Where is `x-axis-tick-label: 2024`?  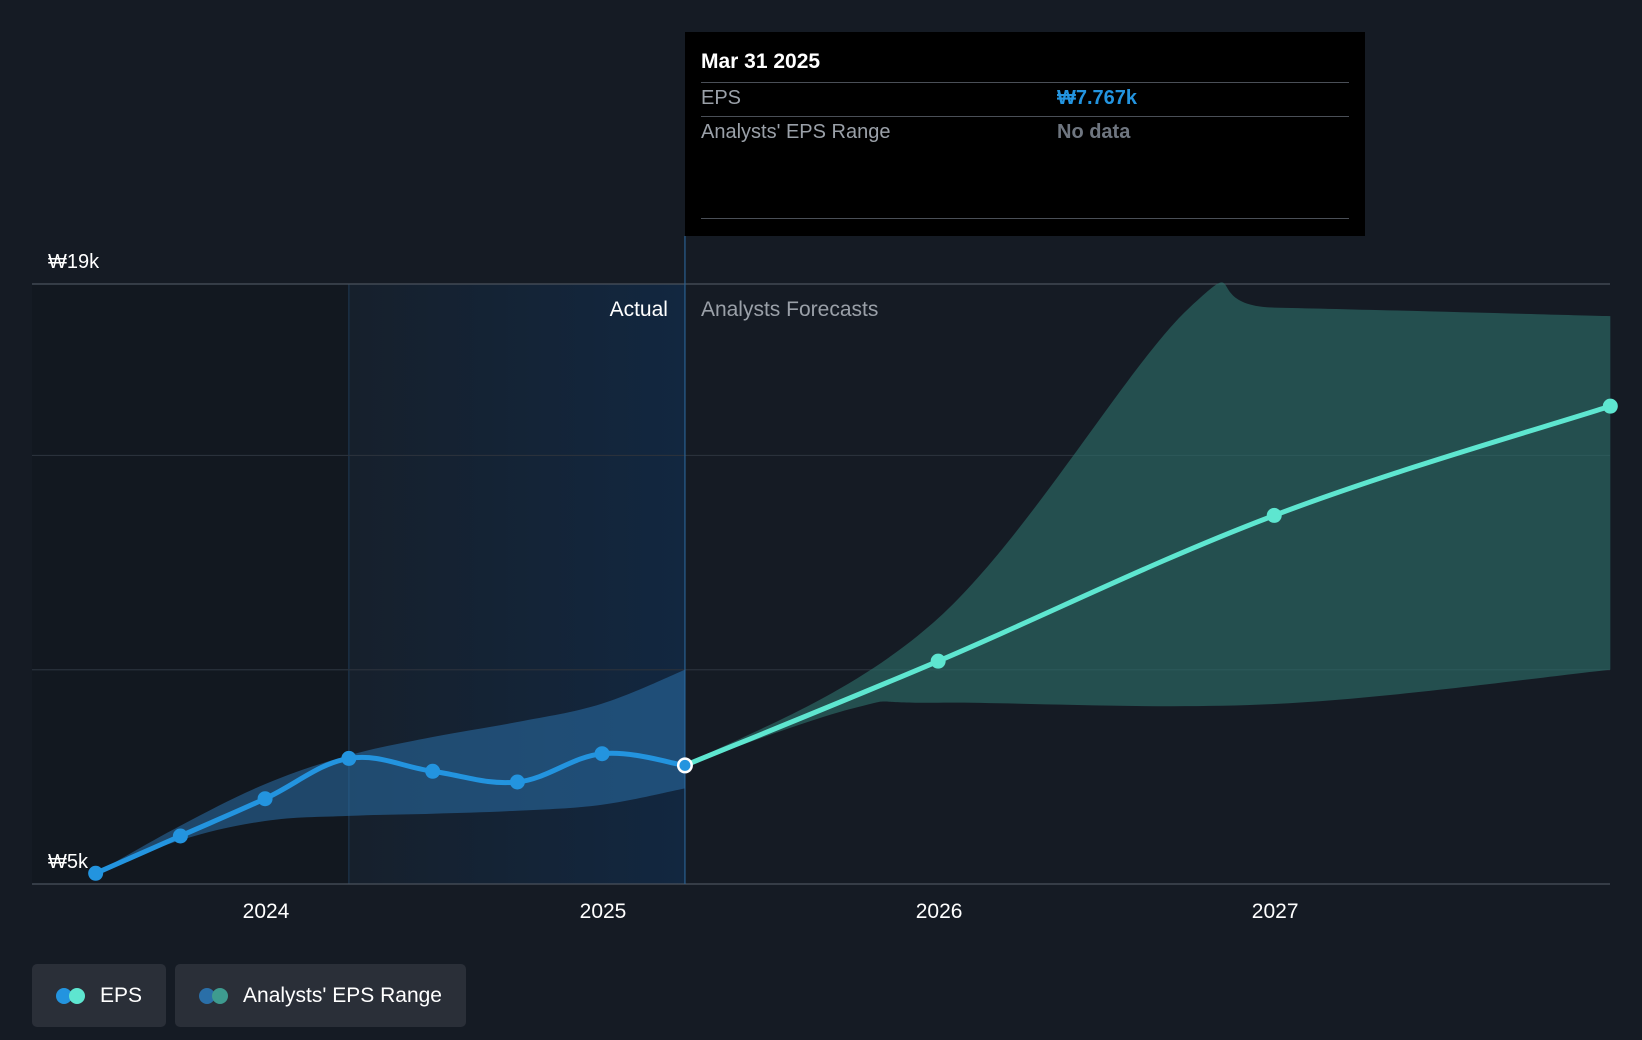
x-axis-tick-label: 2024 is located at coordinates (266, 911).